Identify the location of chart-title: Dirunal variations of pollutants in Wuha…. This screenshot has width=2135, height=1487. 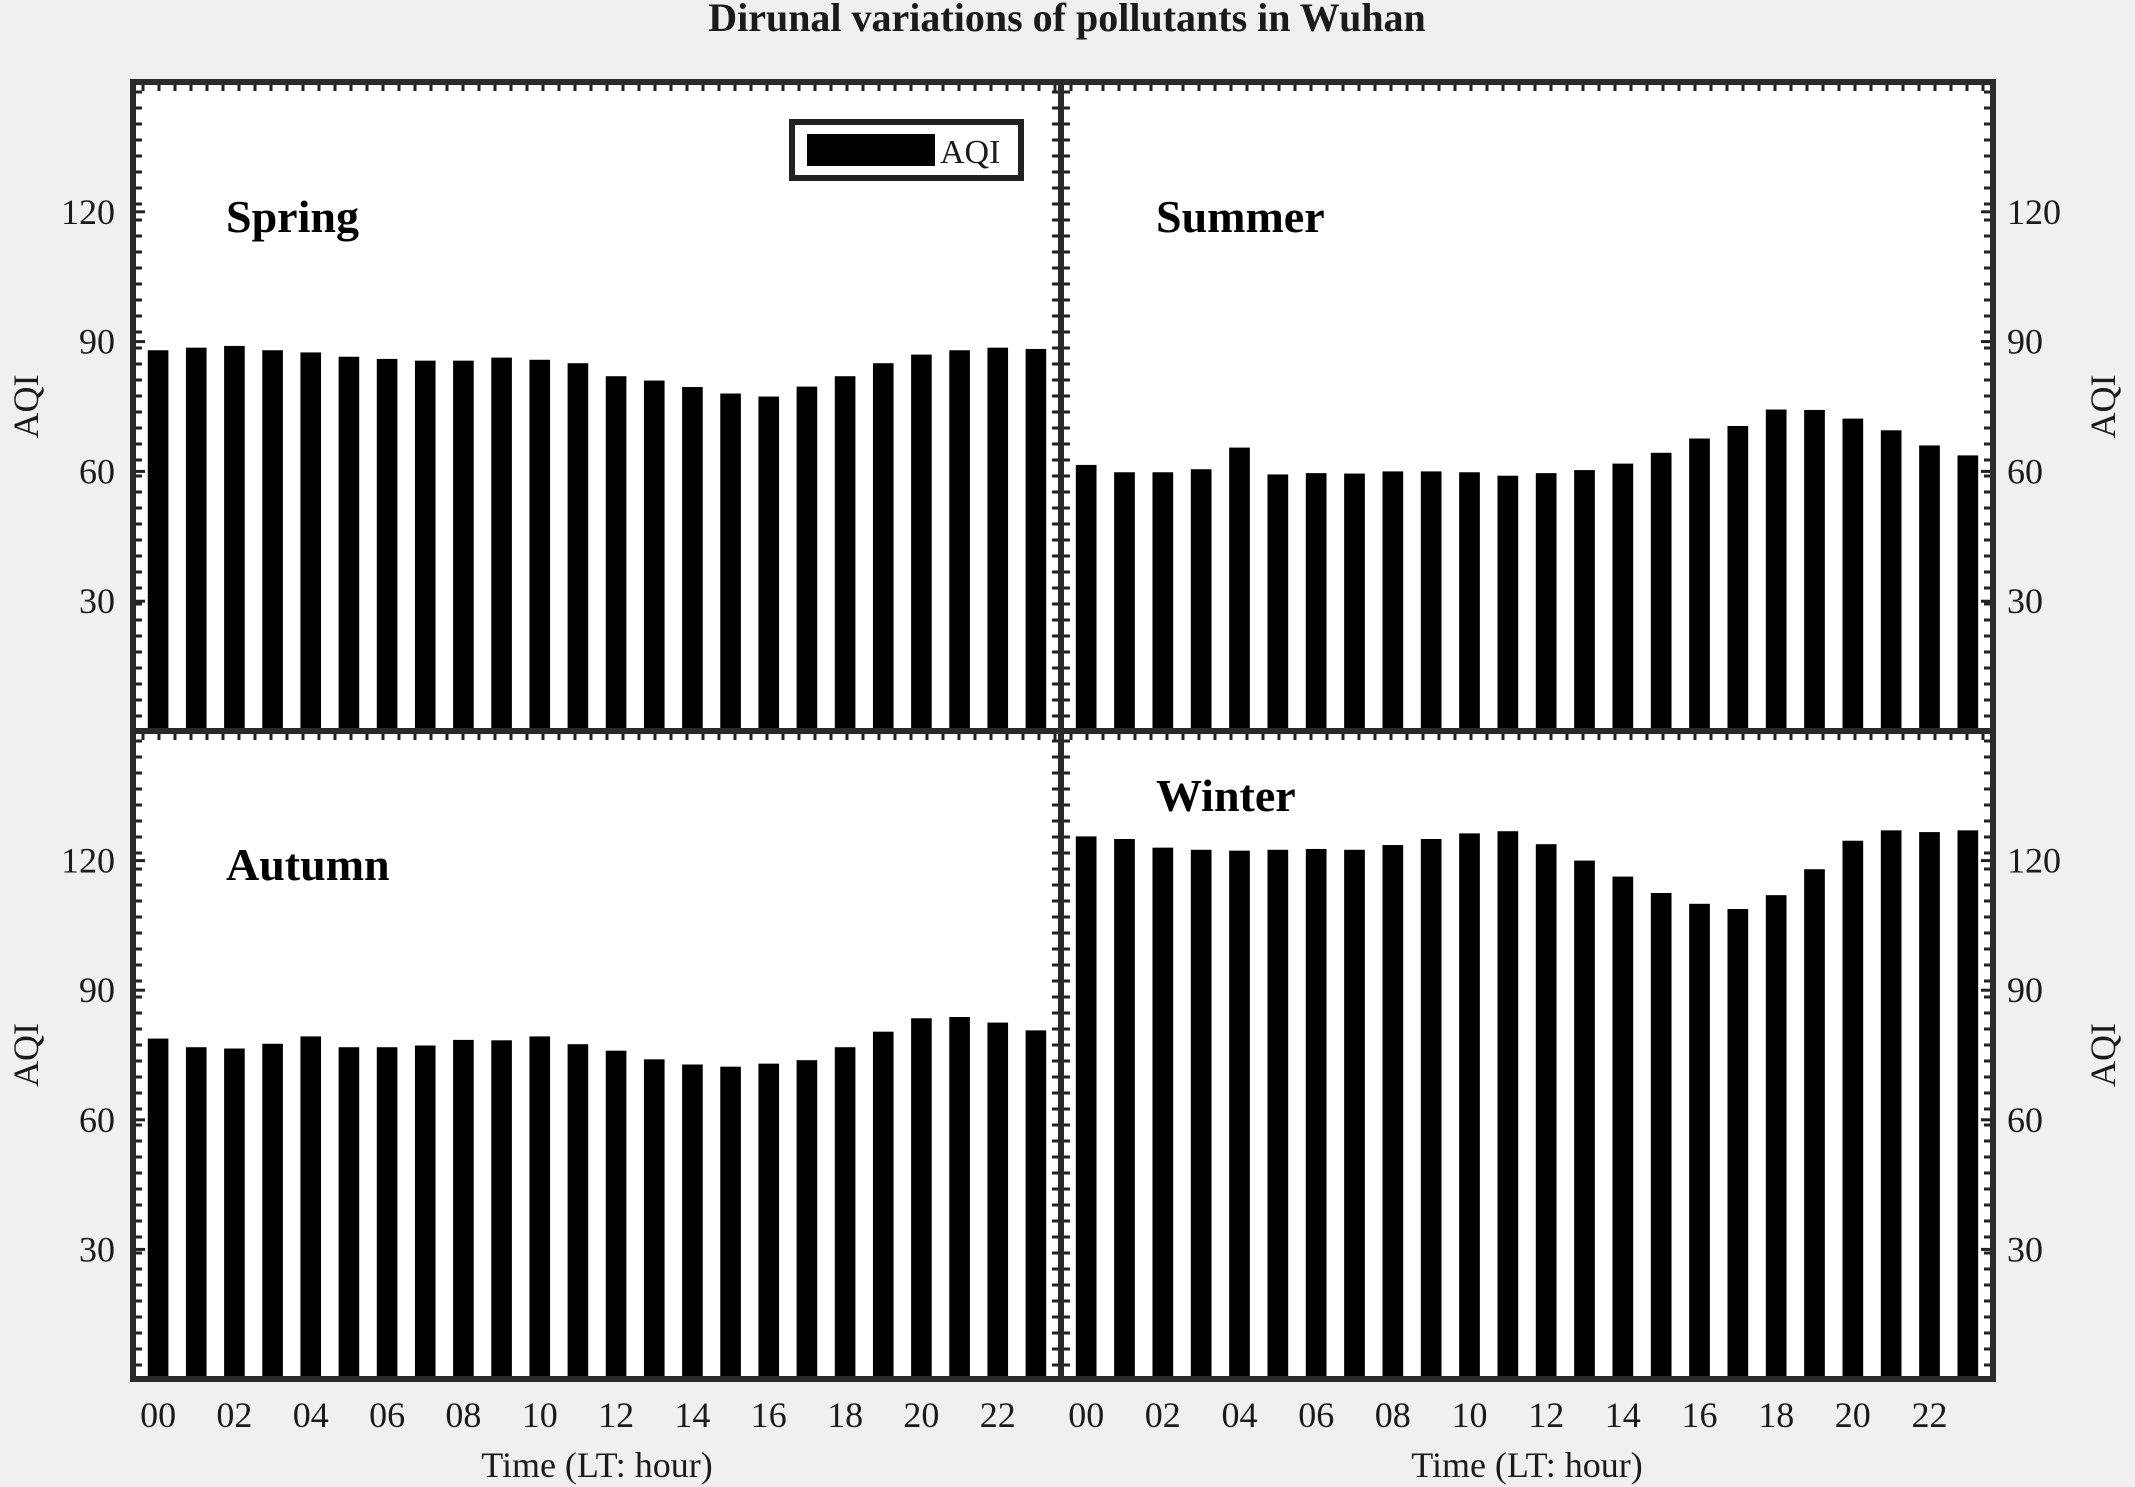
(1067, 20).